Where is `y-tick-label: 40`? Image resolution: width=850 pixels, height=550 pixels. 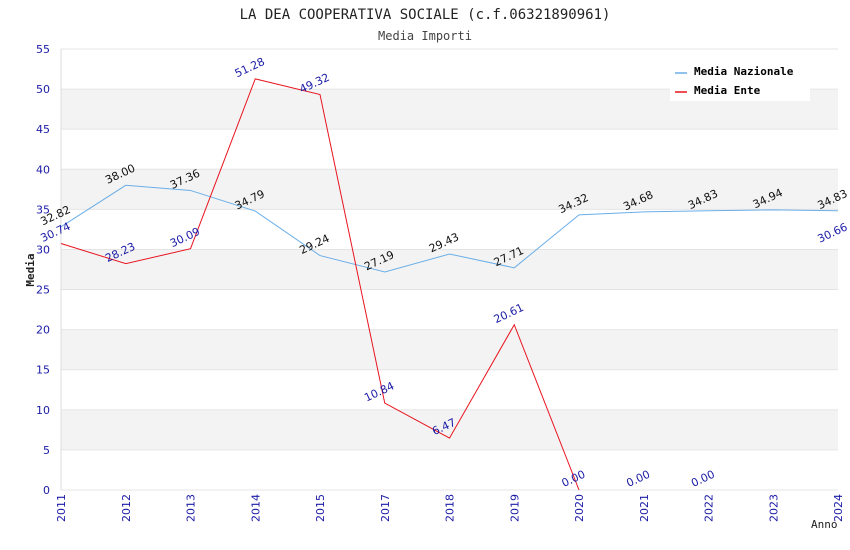
y-tick-label: 40 is located at coordinates (43, 169).